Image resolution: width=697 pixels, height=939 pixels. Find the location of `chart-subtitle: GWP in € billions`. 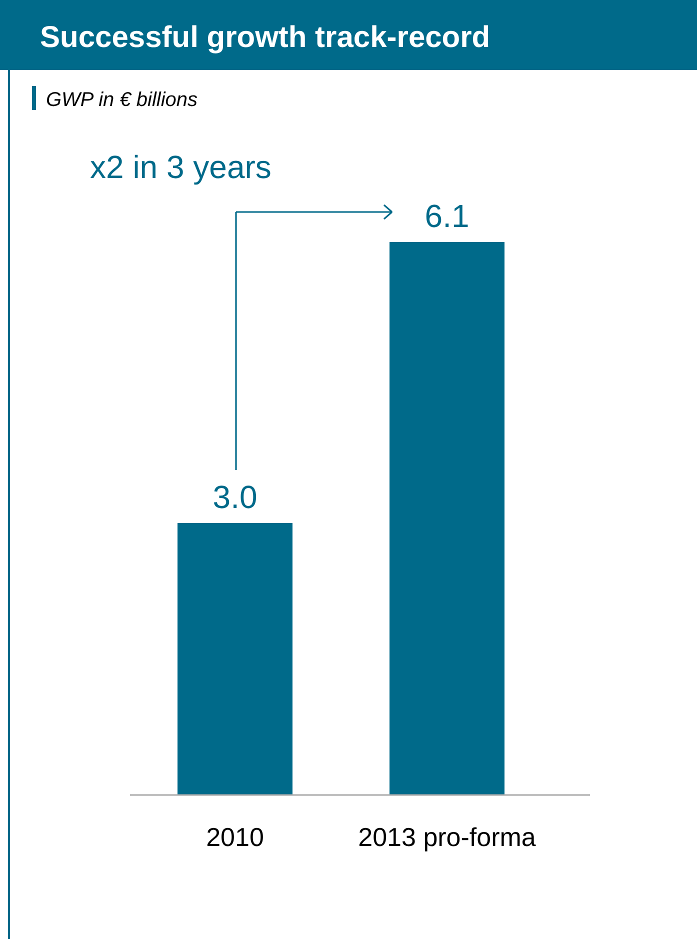

chart-subtitle: GWP in € billions is located at coordinates (122, 100).